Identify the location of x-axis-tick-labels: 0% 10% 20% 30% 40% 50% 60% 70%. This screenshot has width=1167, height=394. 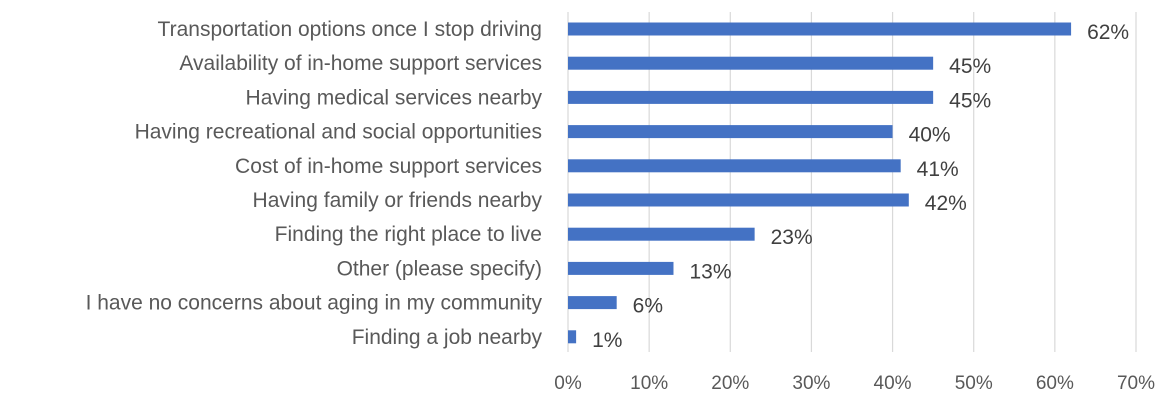
(854, 383).